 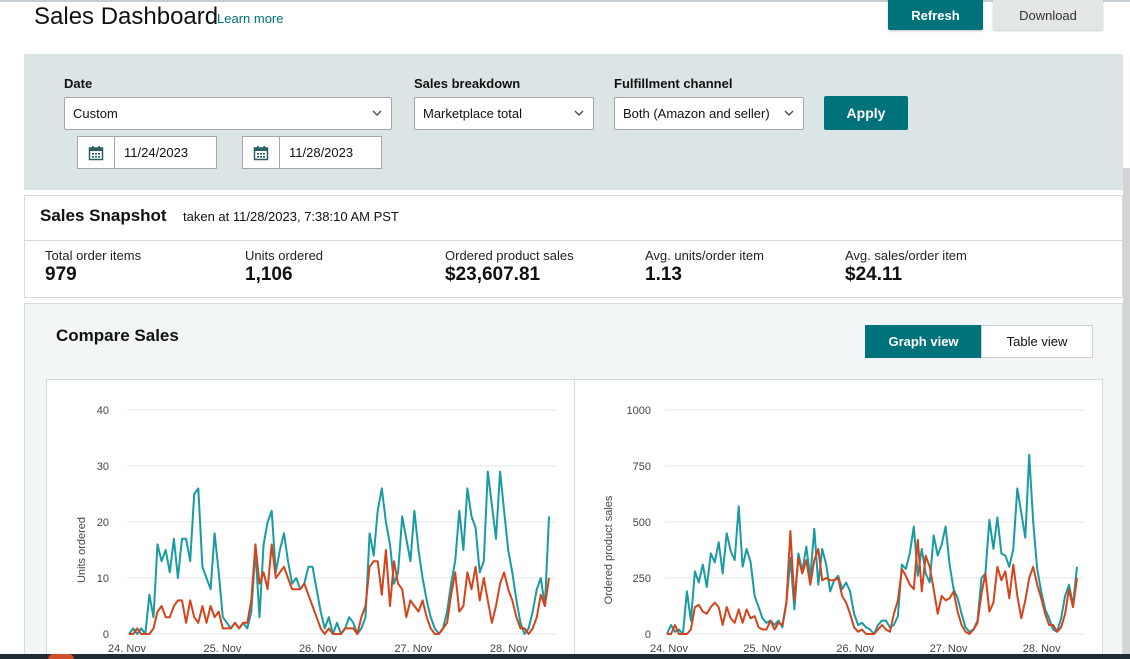 I want to click on metric-total-order-items: Total order items 979, so click(x=93, y=267).